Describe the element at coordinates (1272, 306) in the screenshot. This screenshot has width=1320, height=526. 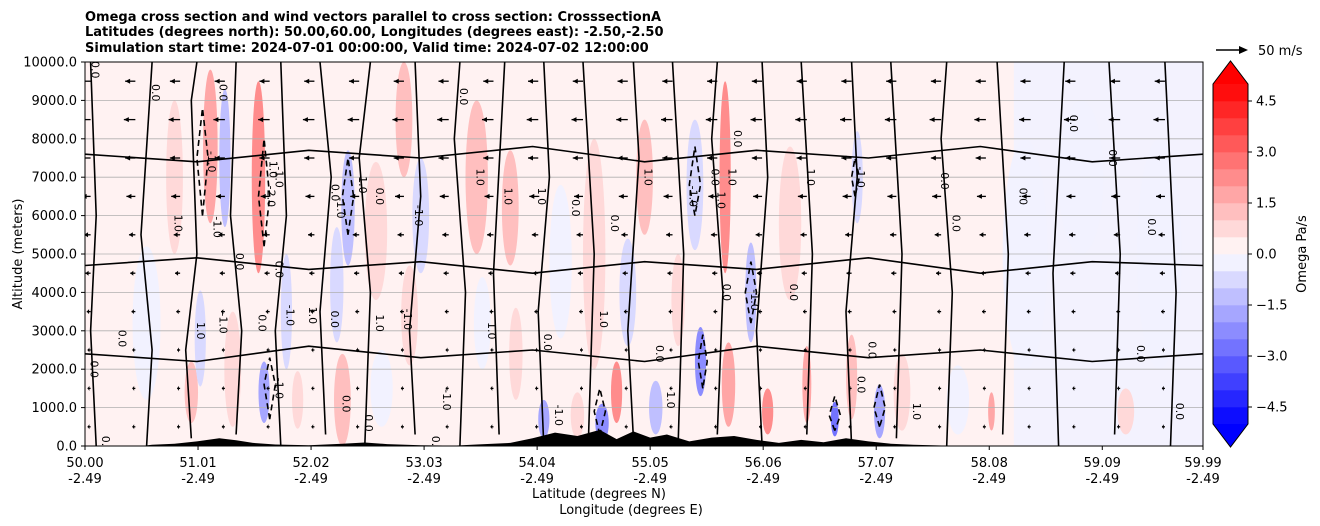
I see `colorbar-tick-label: −1.5` at that location.